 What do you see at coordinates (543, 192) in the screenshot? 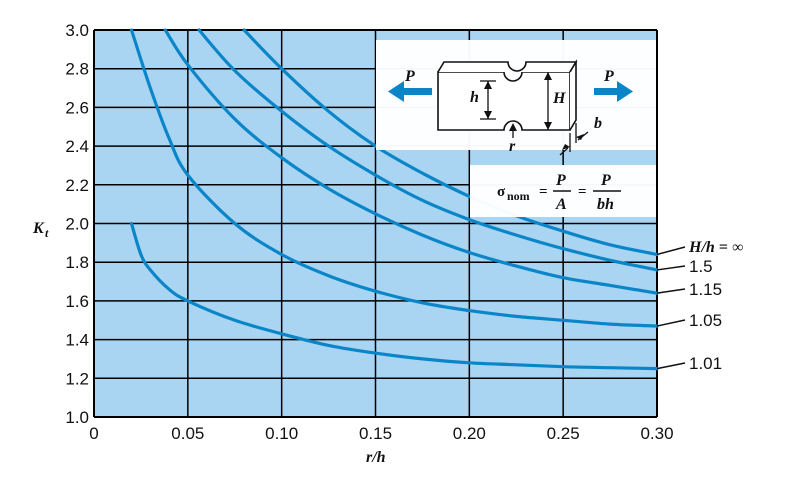
I see `formula-equals-1: =` at bounding box center [543, 192].